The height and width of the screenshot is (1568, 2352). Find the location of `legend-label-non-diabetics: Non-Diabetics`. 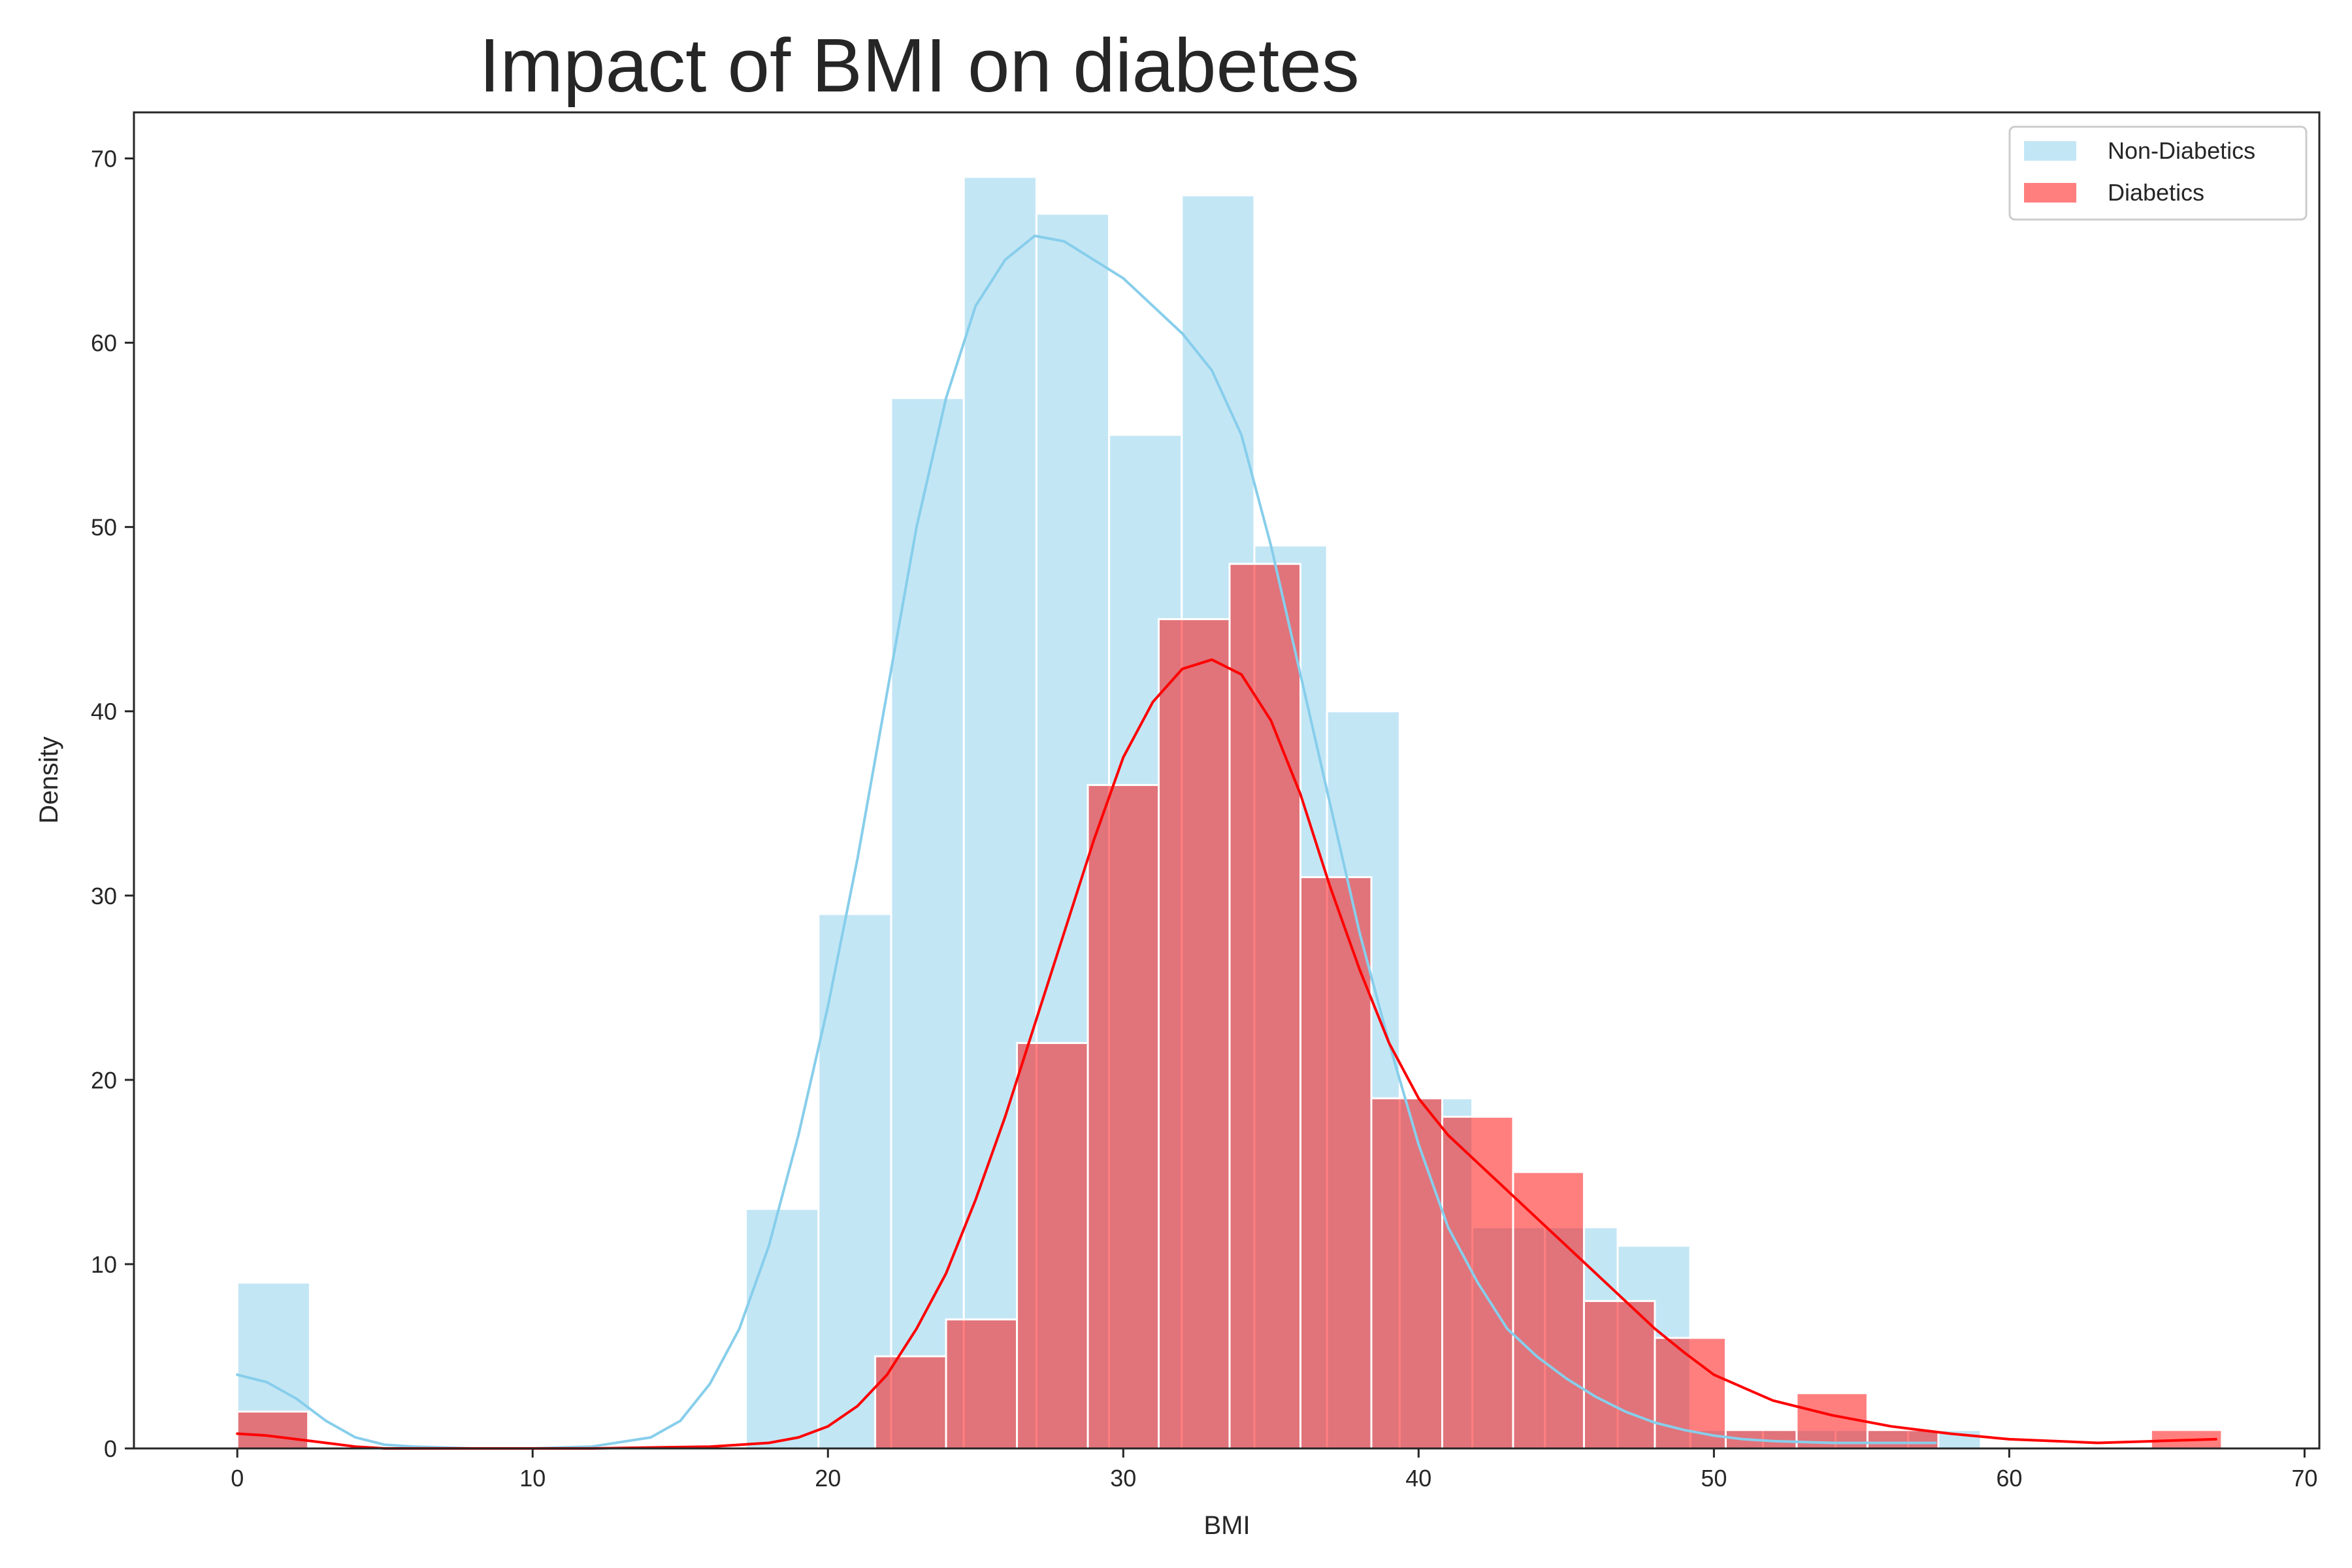

legend-label-non-diabetics: Non-Diabetics is located at coordinates (2181, 150).